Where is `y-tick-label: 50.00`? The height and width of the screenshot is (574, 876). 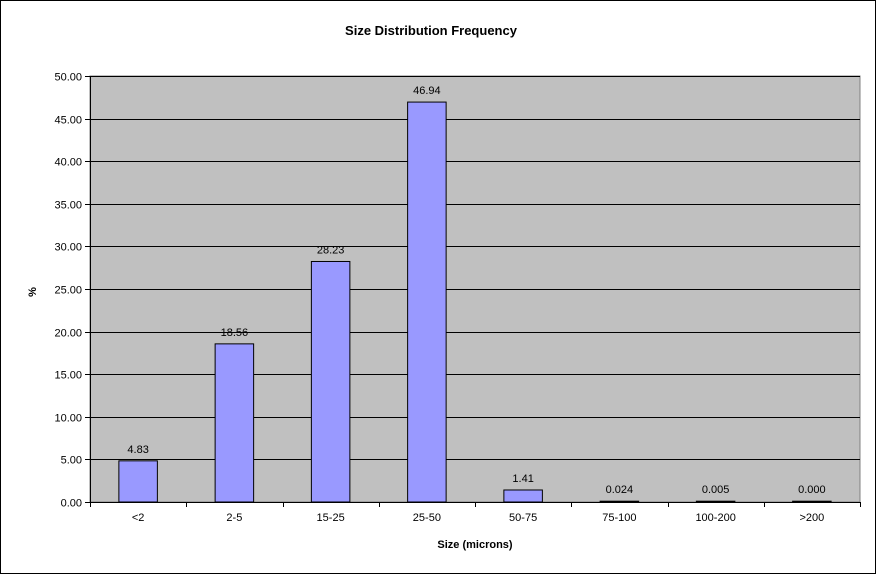
y-tick-label: 50.00 is located at coordinates (68, 78).